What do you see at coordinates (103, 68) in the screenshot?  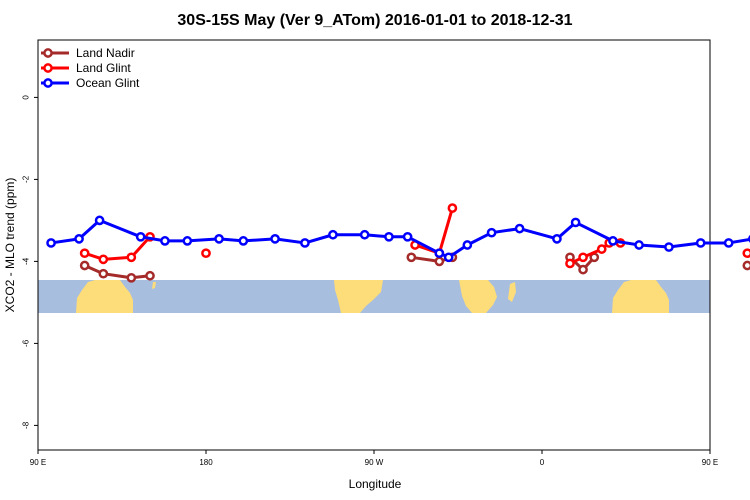 I see `legend-label-1: Land Glint` at bounding box center [103, 68].